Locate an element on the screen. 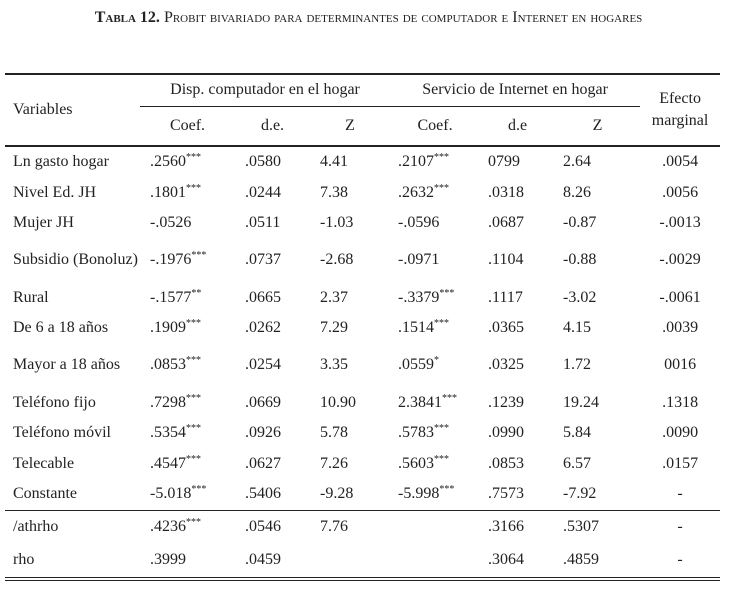  value-cell: -.0526 is located at coordinates (171, 222).